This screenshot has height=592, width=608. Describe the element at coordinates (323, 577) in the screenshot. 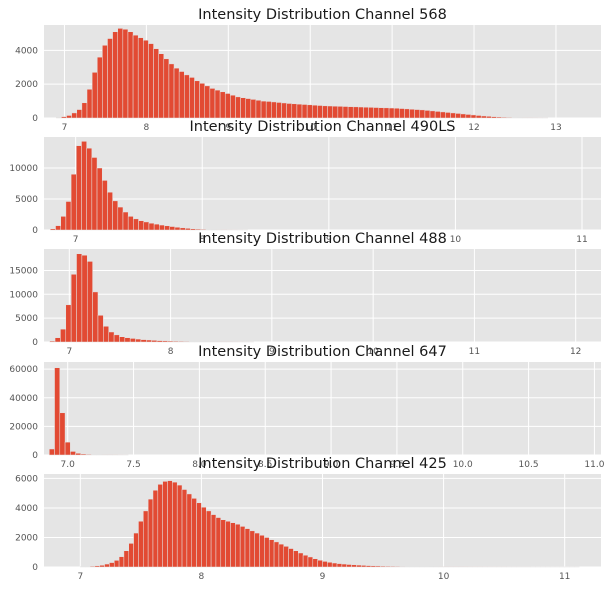

I see `x-tick-label: 9` at that location.